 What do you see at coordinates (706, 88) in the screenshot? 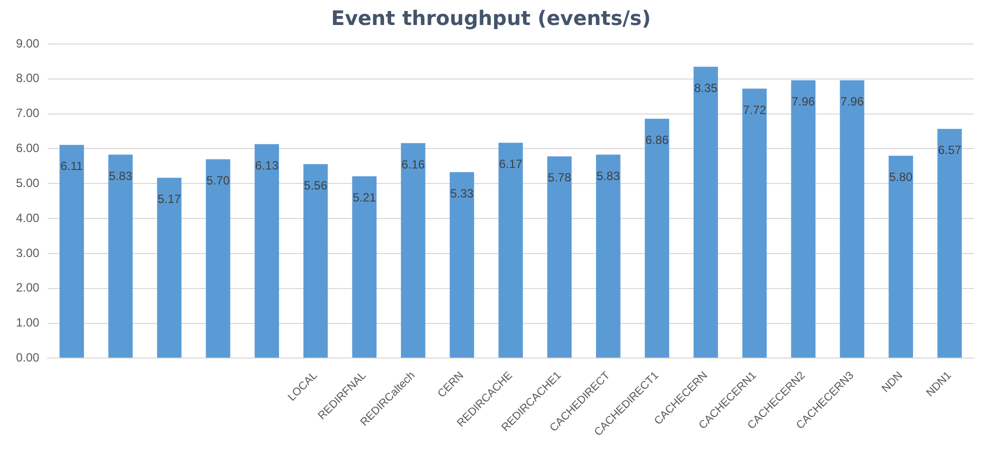
I see `data-label: 8.35` at bounding box center [706, 88].